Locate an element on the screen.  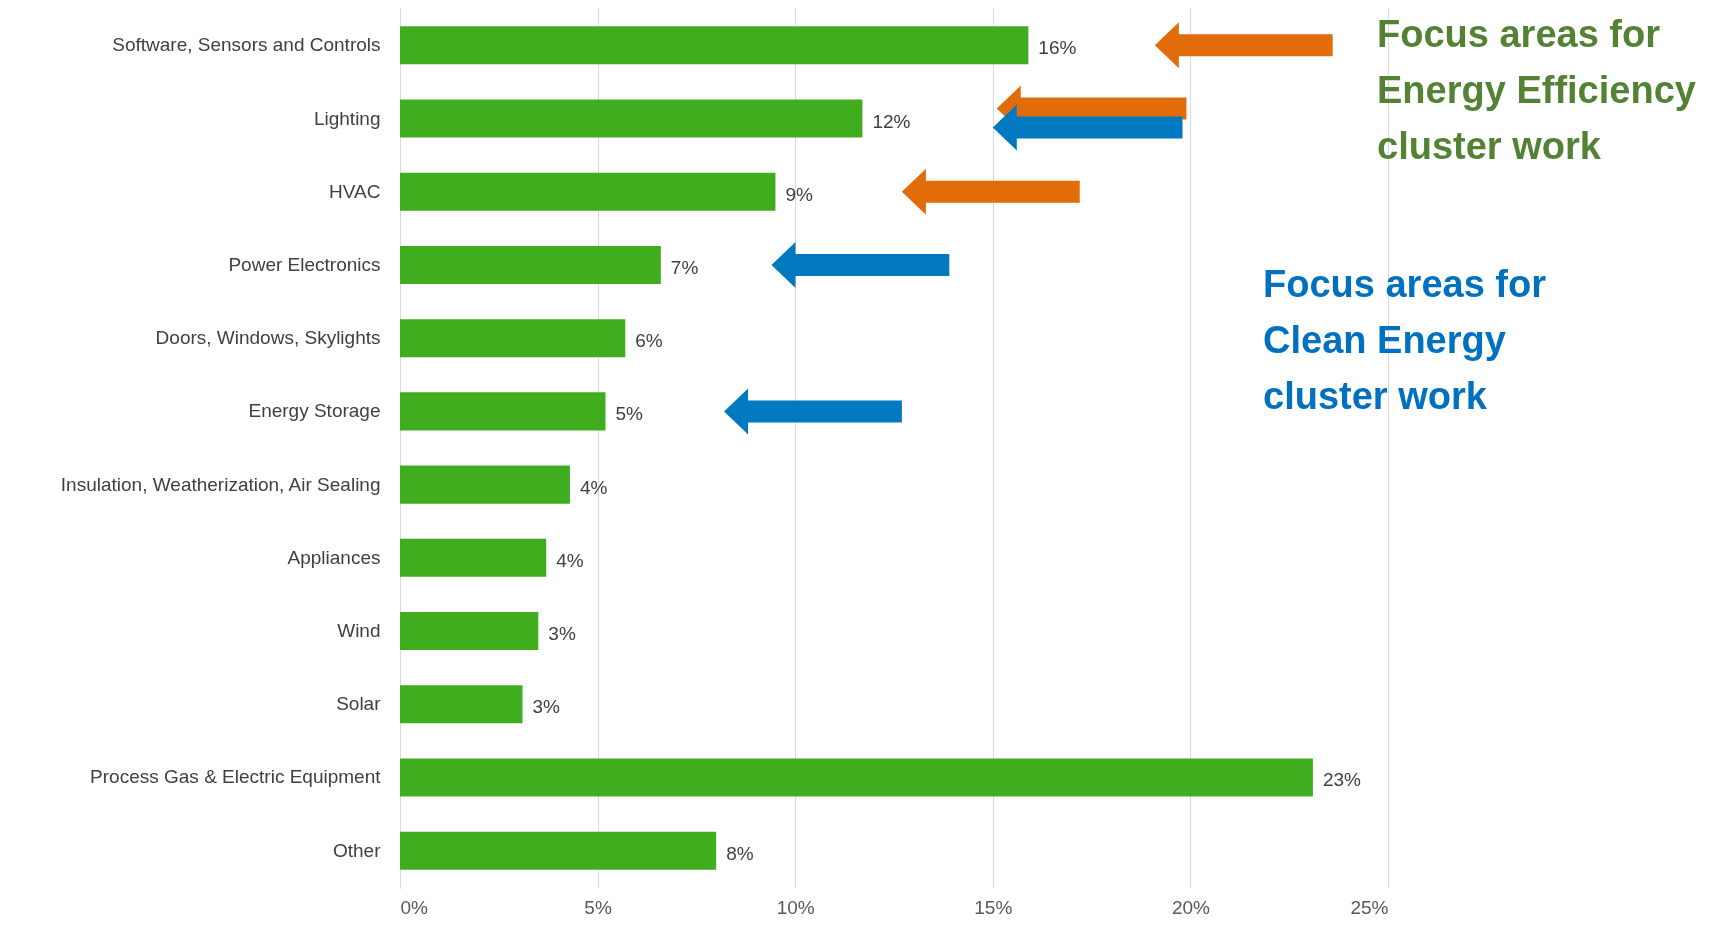
data-label: 7% is located at coordinates (684, 267).